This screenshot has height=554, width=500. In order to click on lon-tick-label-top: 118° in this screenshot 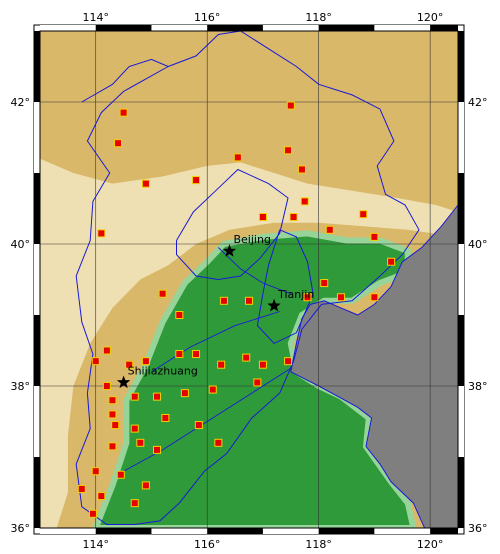, I will do `click(318, 17)`.